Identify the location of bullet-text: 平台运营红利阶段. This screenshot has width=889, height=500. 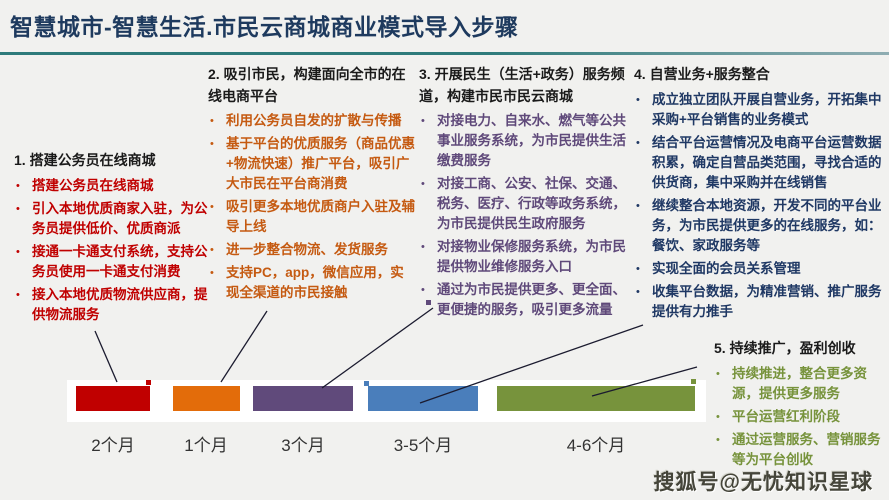
(786, 416).